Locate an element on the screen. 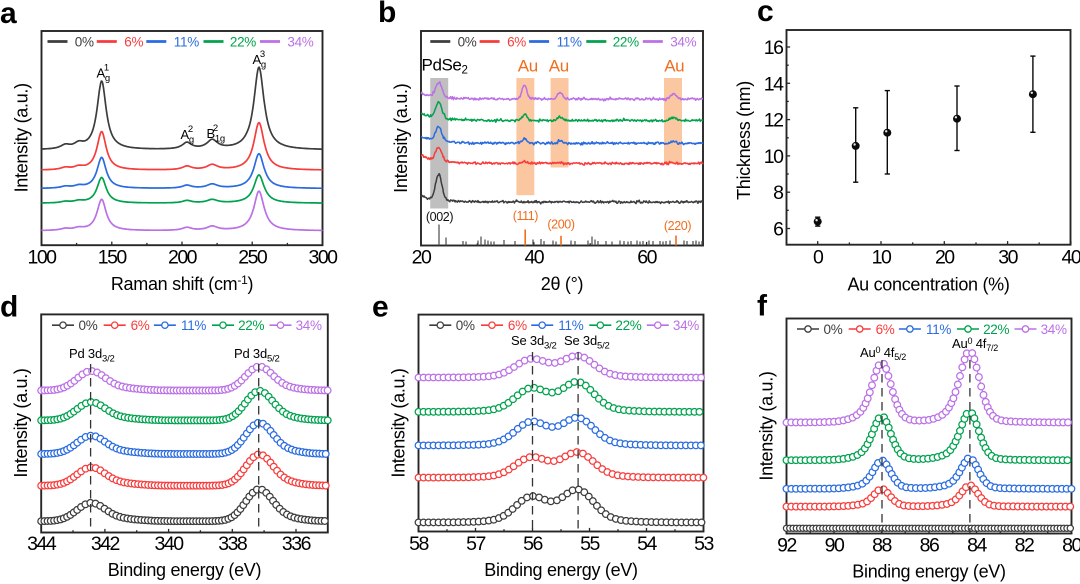 The width and height of the screenshot is (1080, 584). svg-text: 53 is located at coordinates (703, 544).